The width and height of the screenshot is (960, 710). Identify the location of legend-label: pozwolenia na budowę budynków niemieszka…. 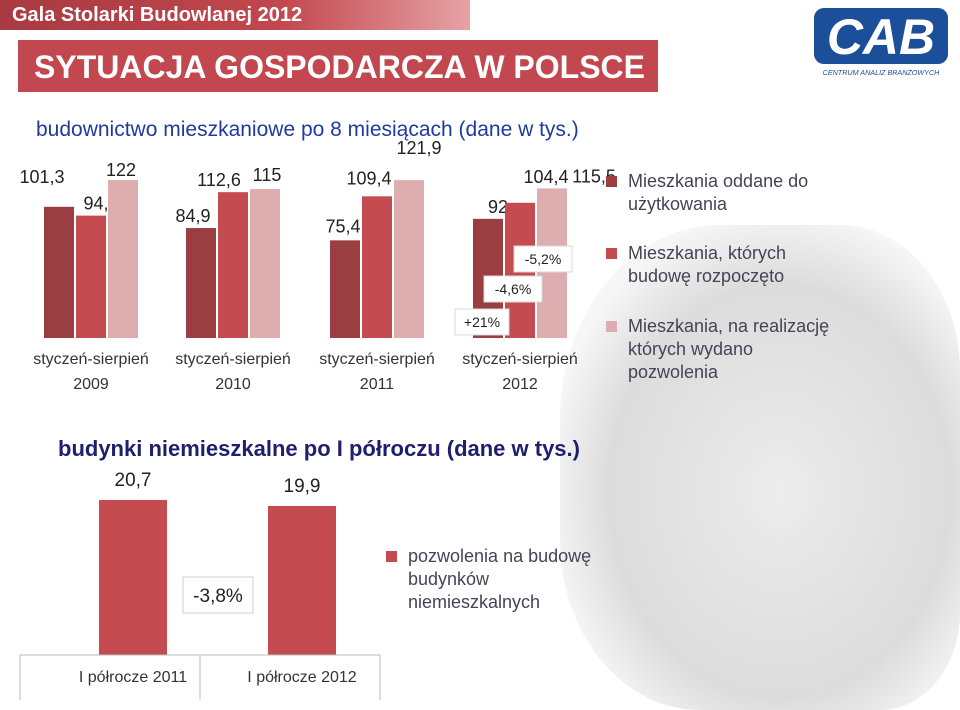
(500, 579).